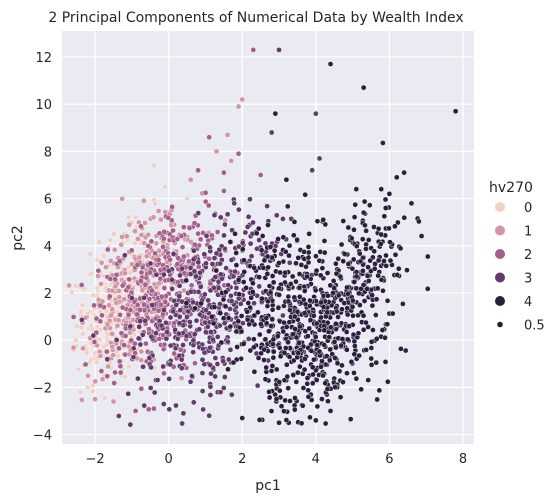  I want to click on legend-label-4: 4, so click(528, 302).